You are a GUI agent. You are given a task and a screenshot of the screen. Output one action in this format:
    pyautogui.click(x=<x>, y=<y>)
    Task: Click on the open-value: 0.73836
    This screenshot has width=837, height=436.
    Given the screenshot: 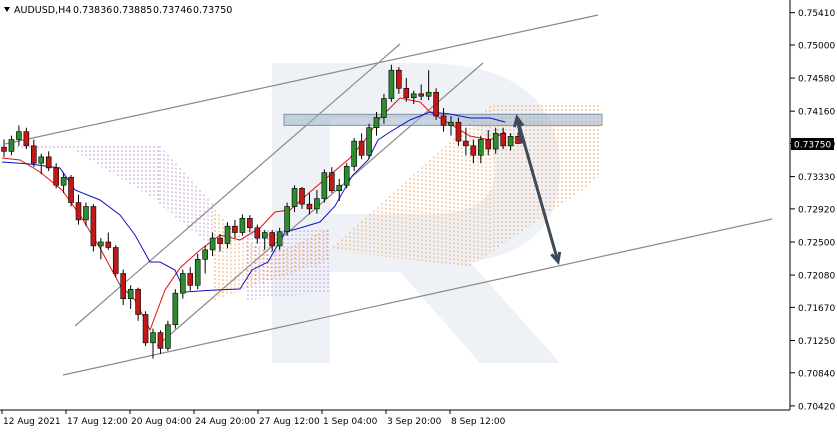 What is the action you would take?
    pyautogui.click(x=92, y=10)
    